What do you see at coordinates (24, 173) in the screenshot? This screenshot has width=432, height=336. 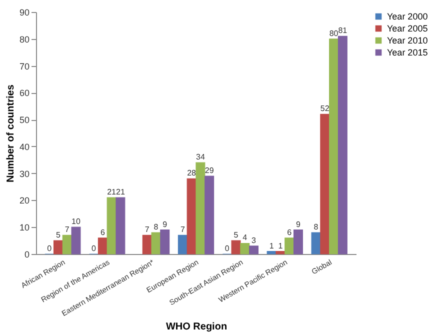 I see `y-tick-label: 30` at bounding box center [24, 173].